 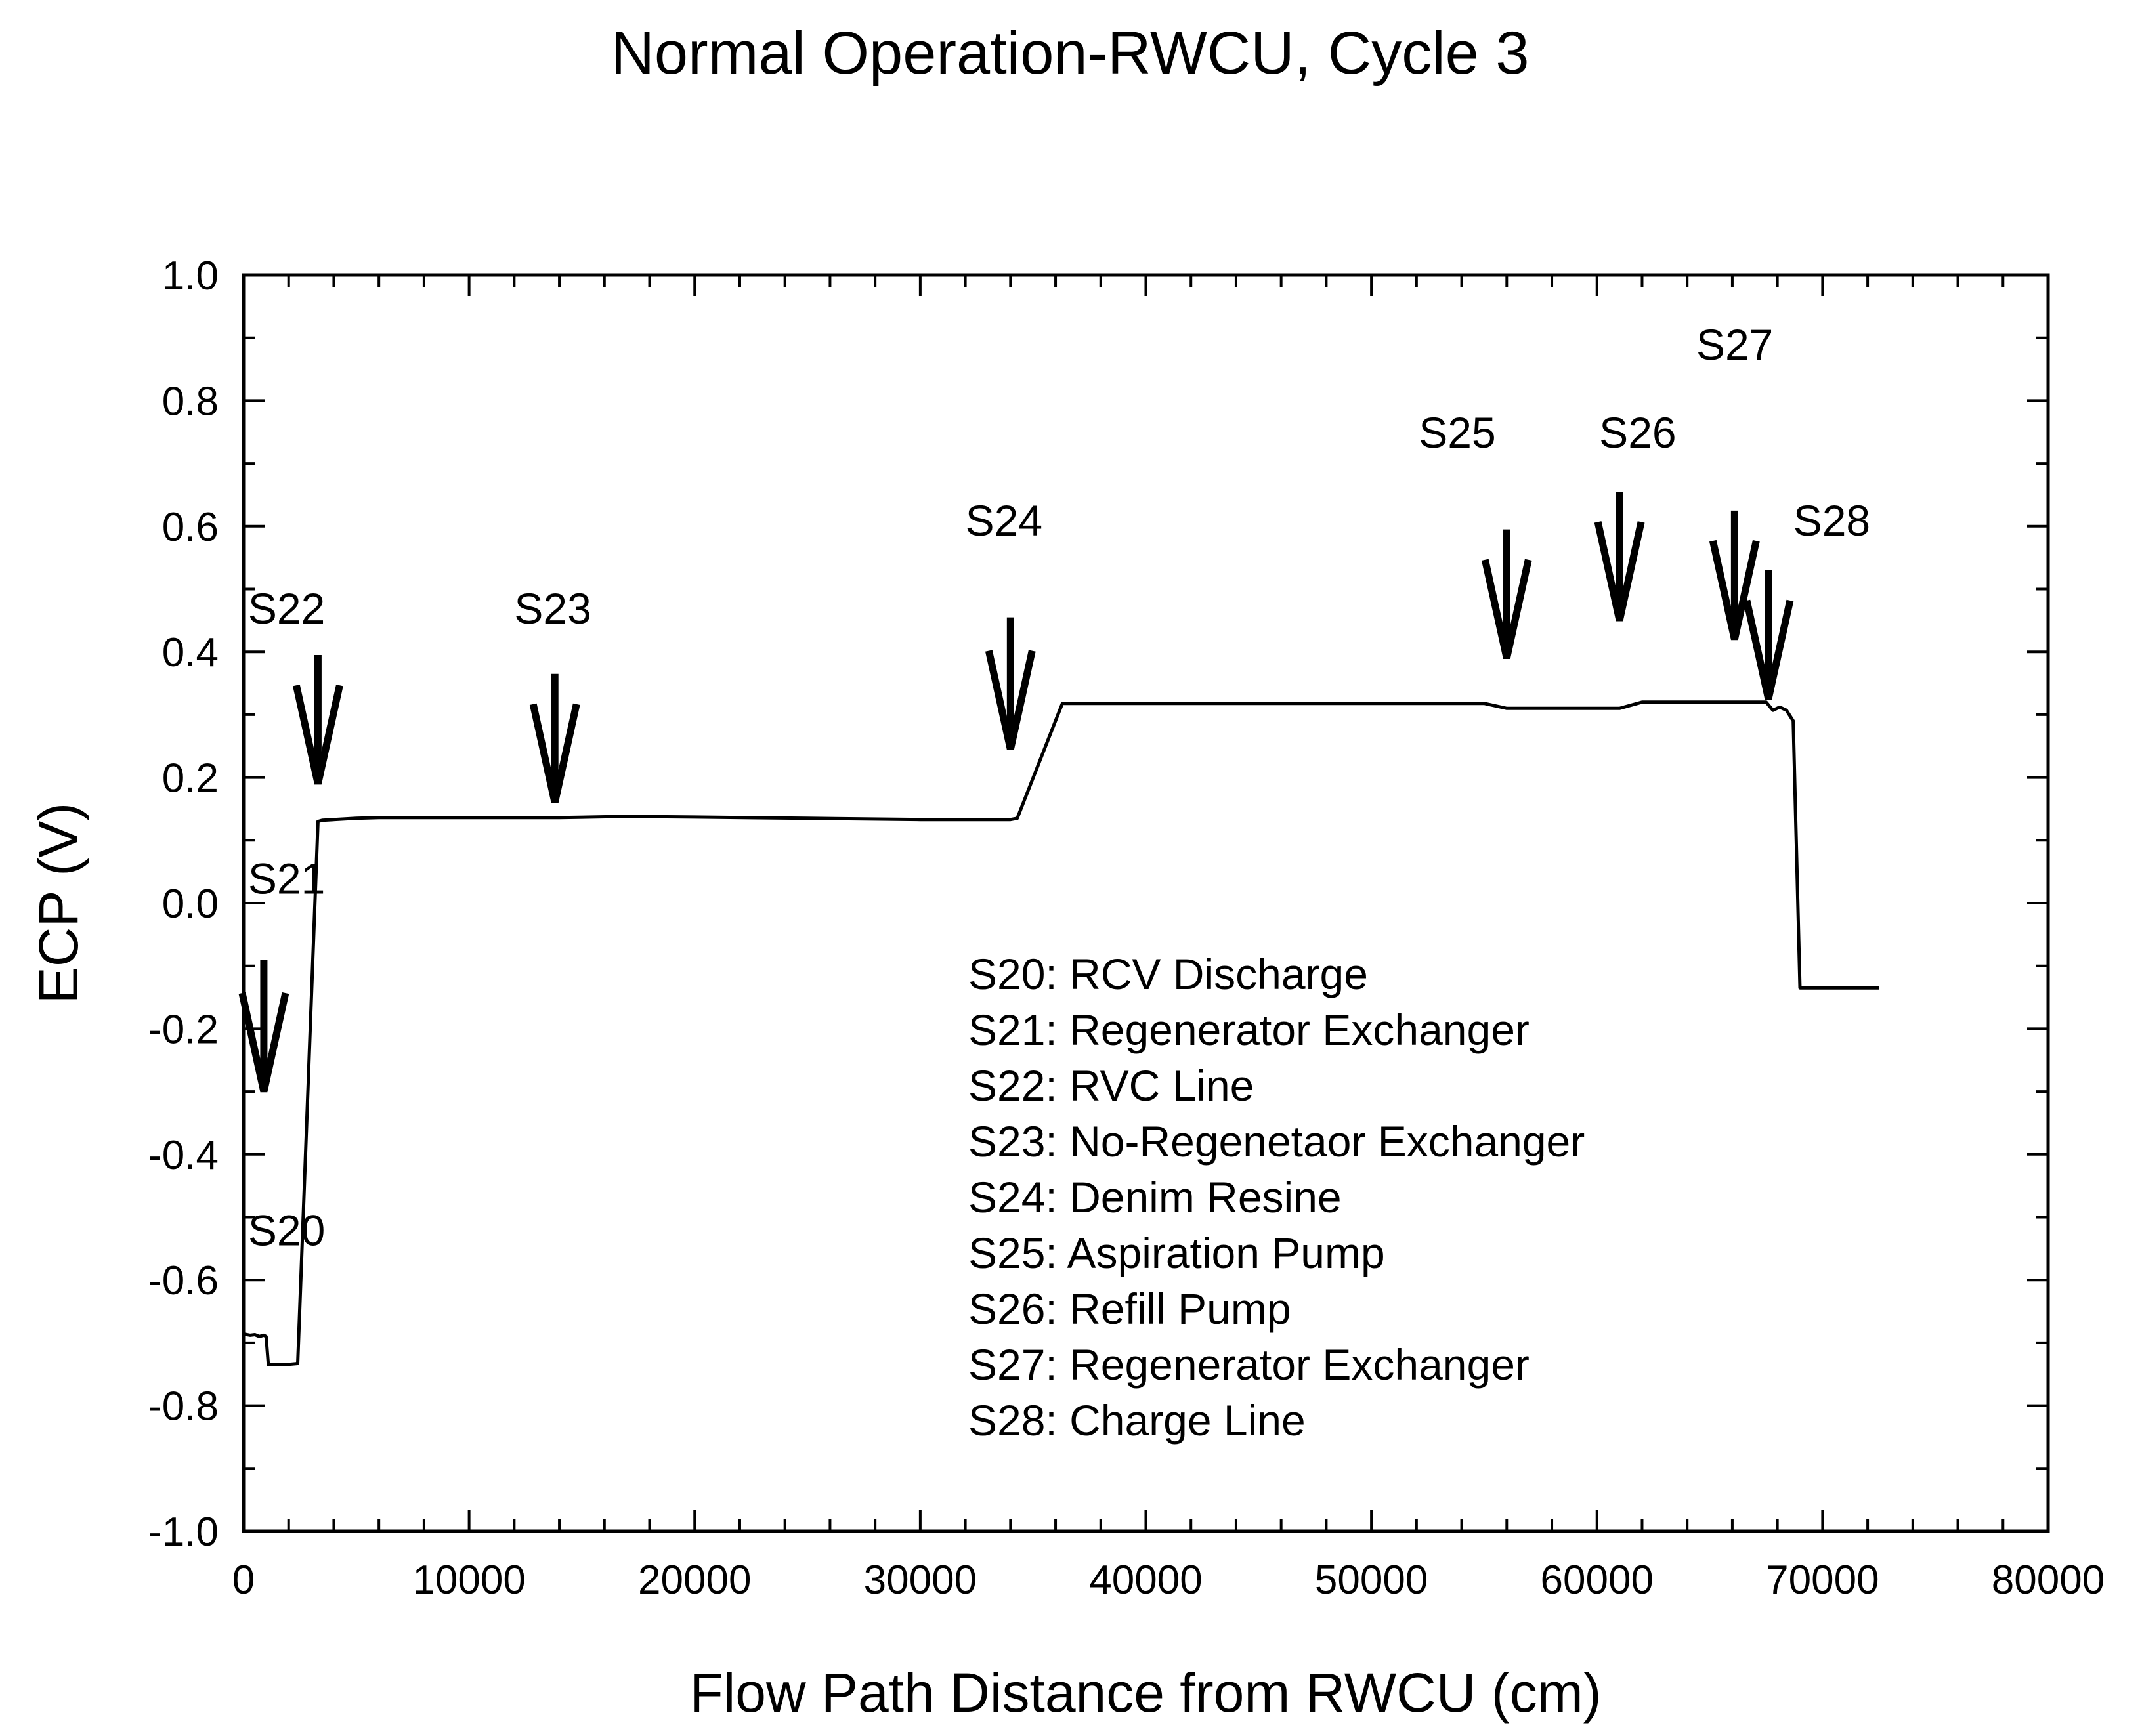 What do you see at coordinates (183, 1280) in the screenshot?
I see `y-tick-label: -0.6` at bounding box center [183, 1280].